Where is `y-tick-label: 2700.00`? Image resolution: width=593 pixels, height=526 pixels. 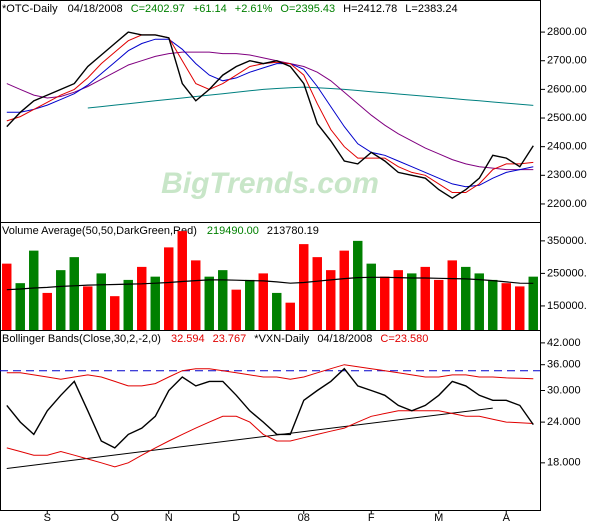
y-tick-label: 2700.00 is located at coordinates (567, 61).